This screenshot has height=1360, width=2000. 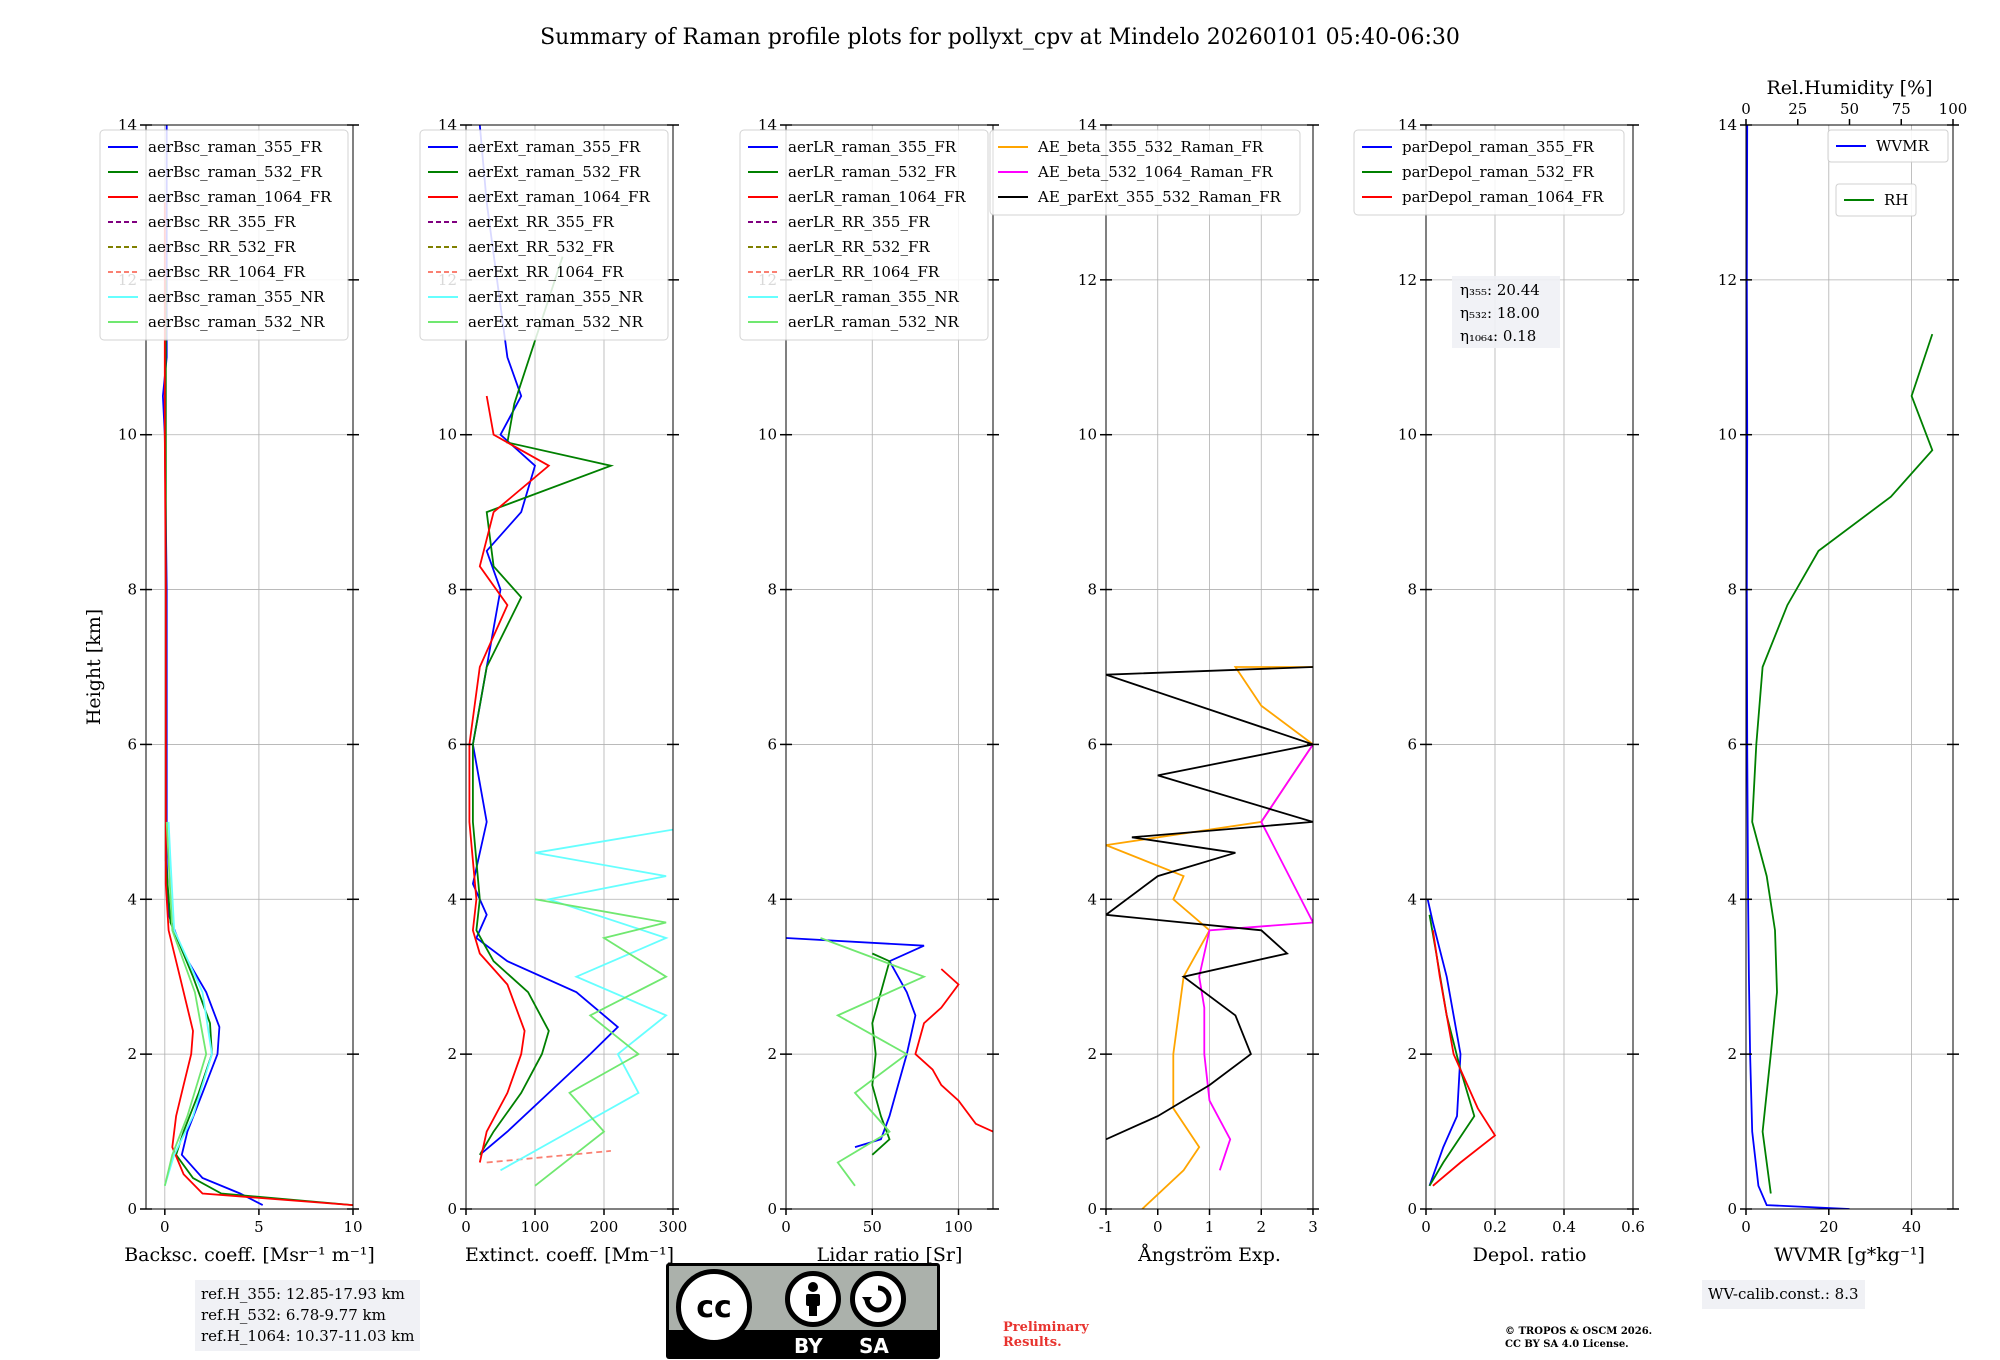 I want to click on legend-label-aerLR_raman_532_NR: aerLR_raman_532_NR, so click(x=873, y=322).